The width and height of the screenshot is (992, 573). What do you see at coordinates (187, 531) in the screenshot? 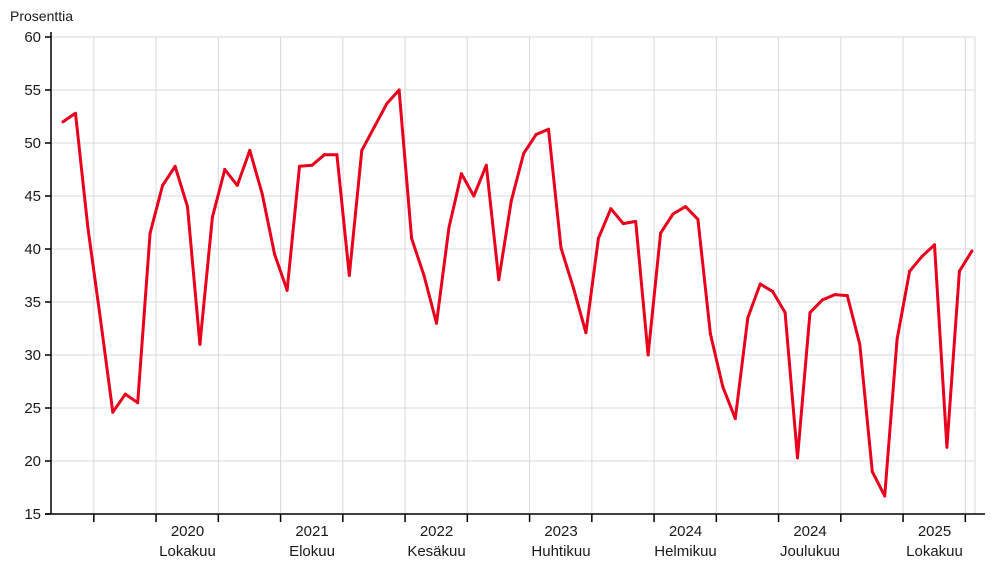
I see `x-tick-label-year: 2020` at bounding box center [187, 531].